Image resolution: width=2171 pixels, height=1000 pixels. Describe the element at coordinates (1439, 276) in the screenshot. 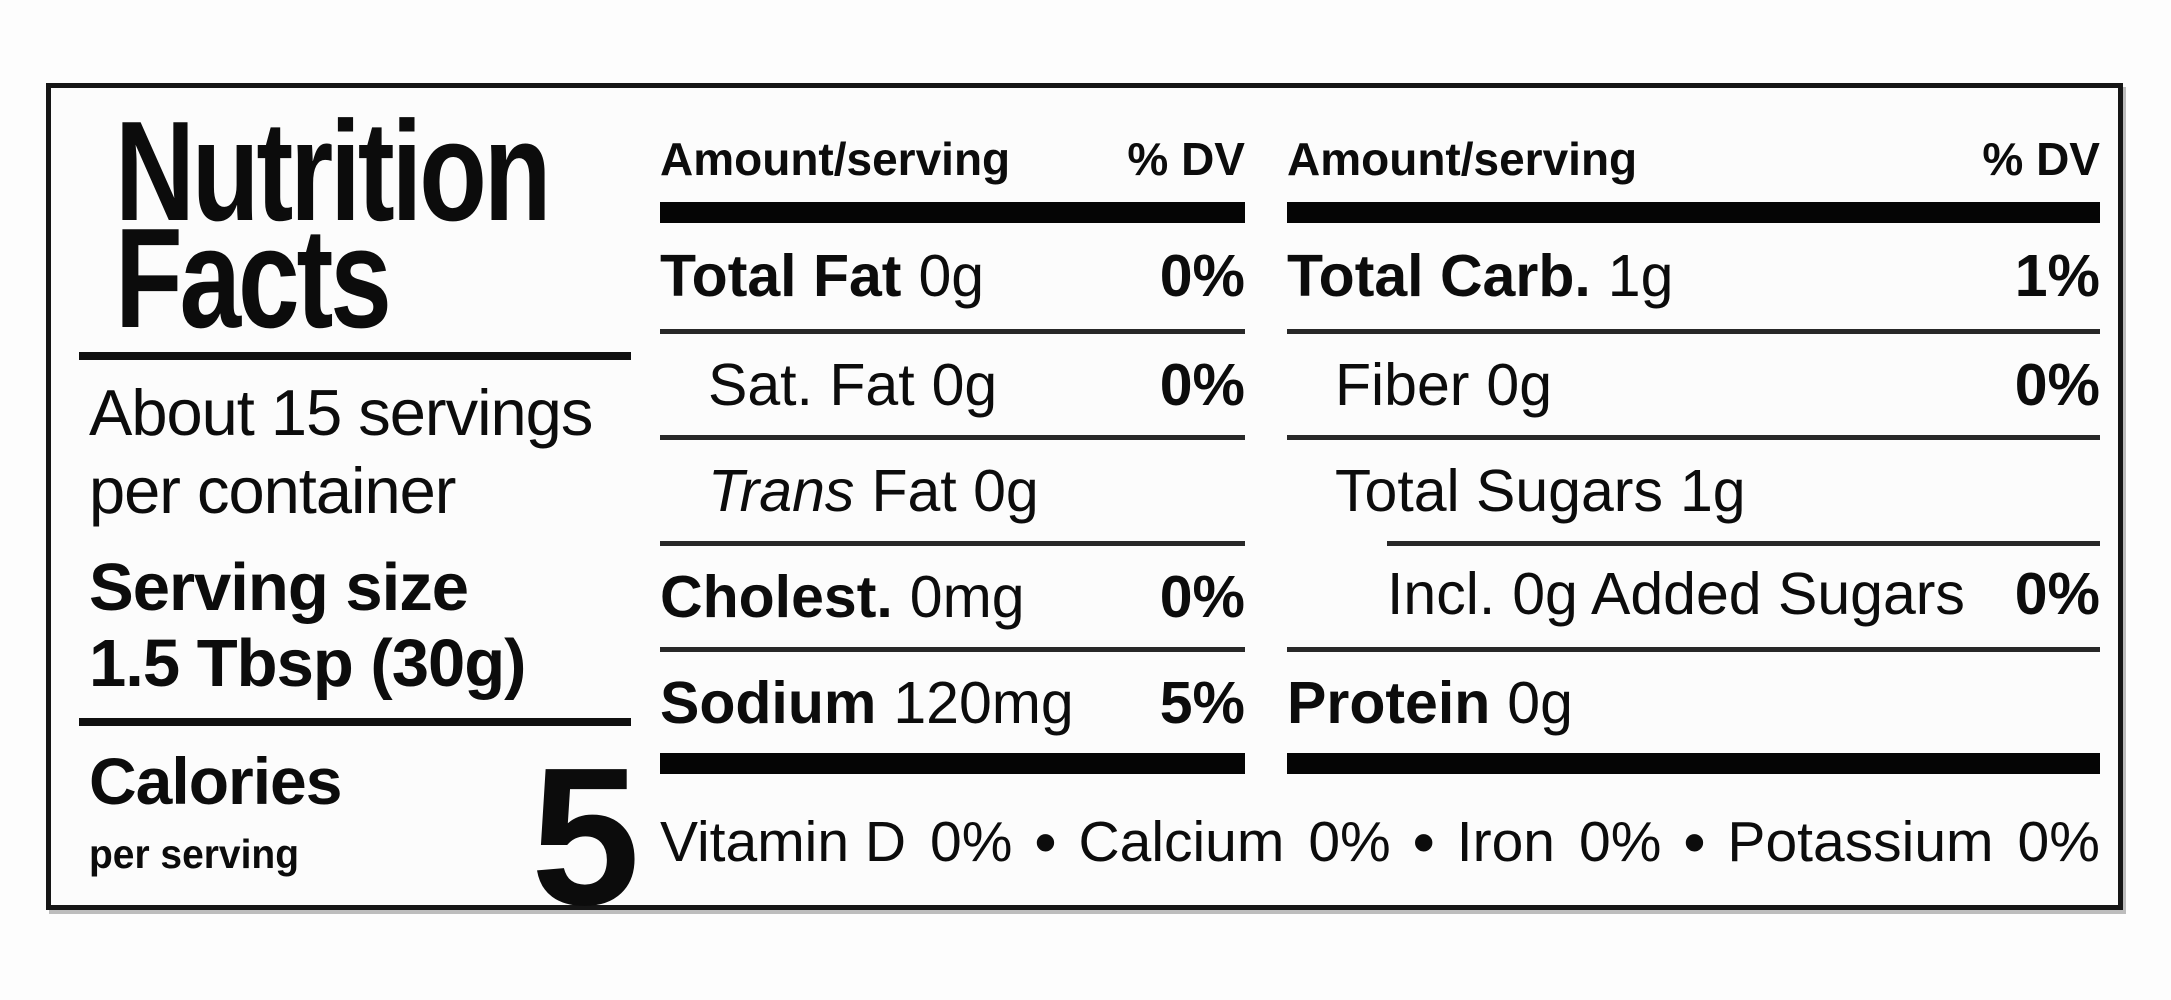

I see `nutrient-name: Total Carb.` at that location.